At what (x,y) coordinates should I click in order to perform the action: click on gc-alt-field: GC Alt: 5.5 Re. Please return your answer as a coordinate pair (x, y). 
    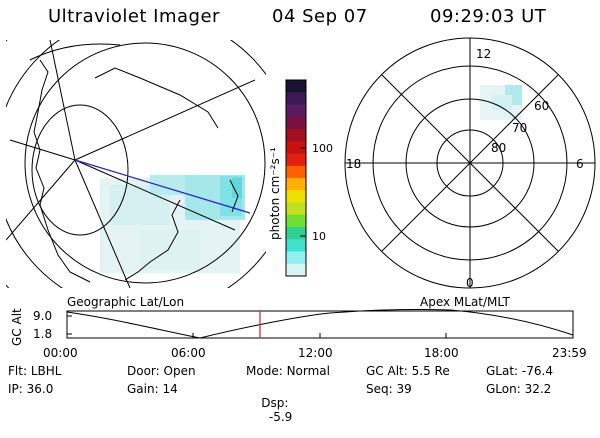
    Looking at the image, I should click on (408, 371).